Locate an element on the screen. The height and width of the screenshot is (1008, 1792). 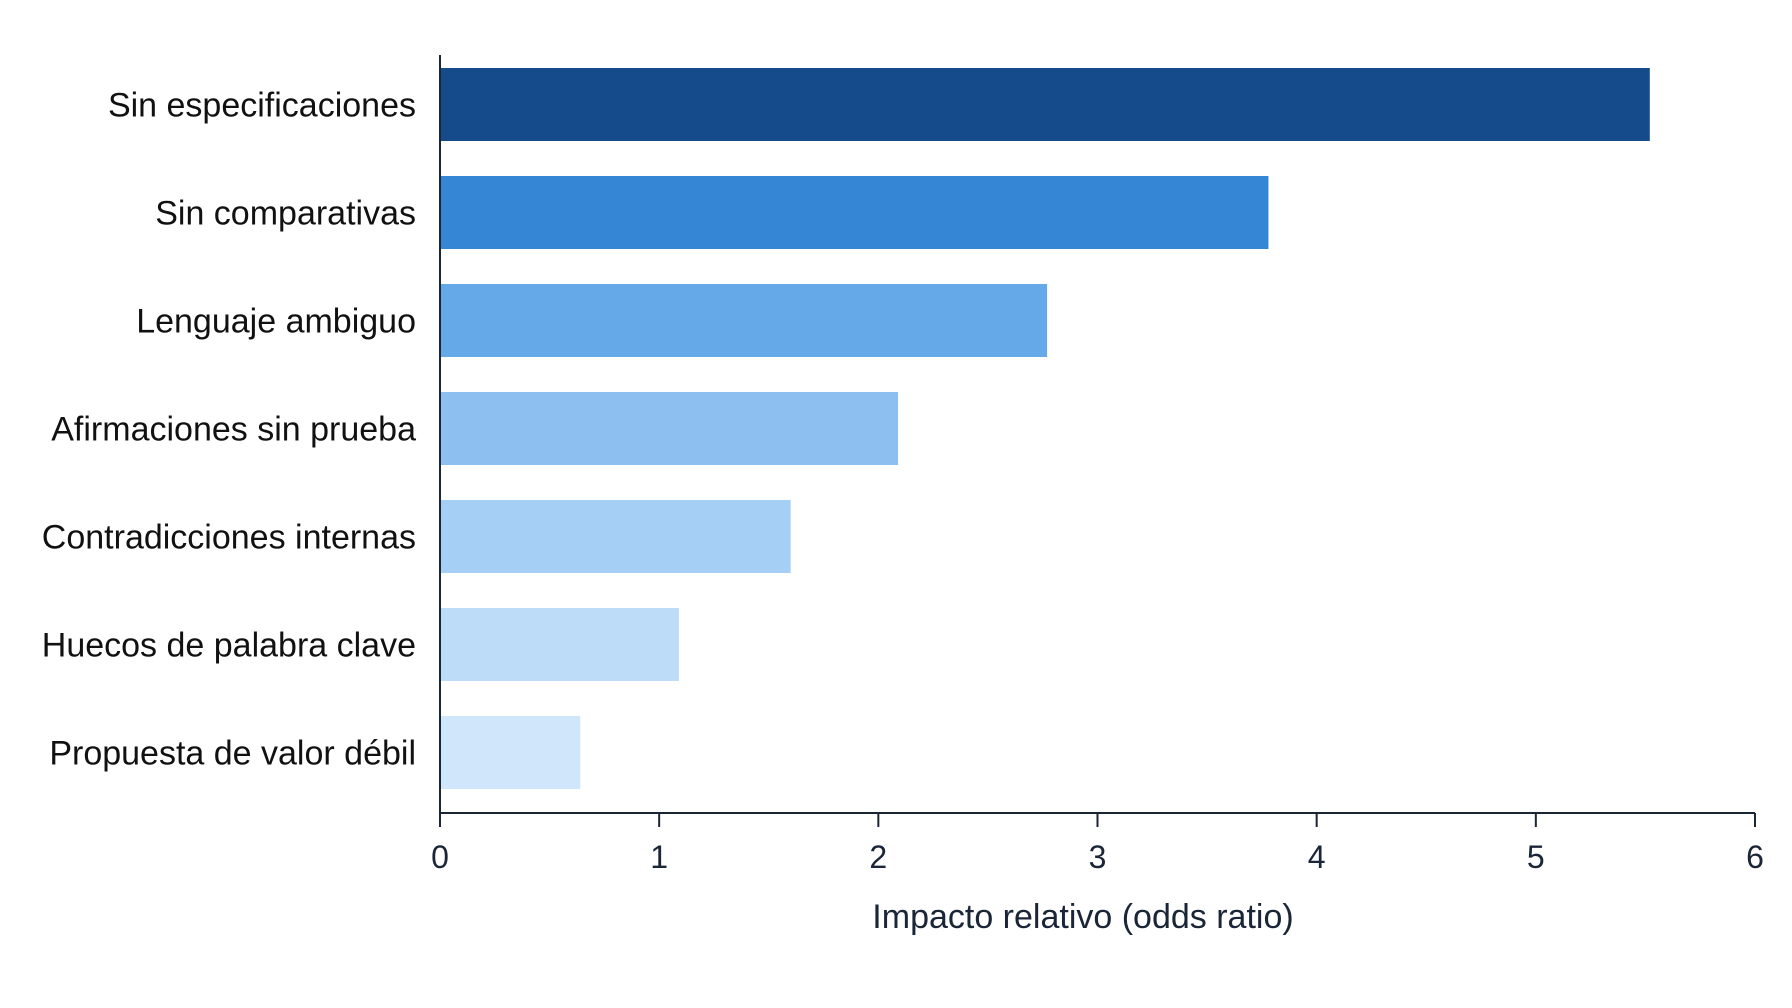
x-tick-label: 4 is located at coordinates (1317, 857).